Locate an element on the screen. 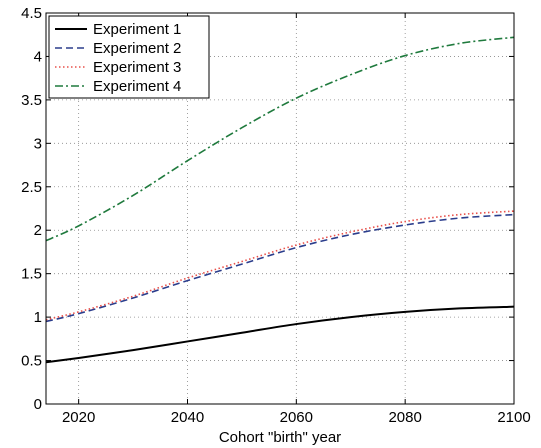 This screenshot has width=541, height=448. legend-box is located at coordinates (129, 57).